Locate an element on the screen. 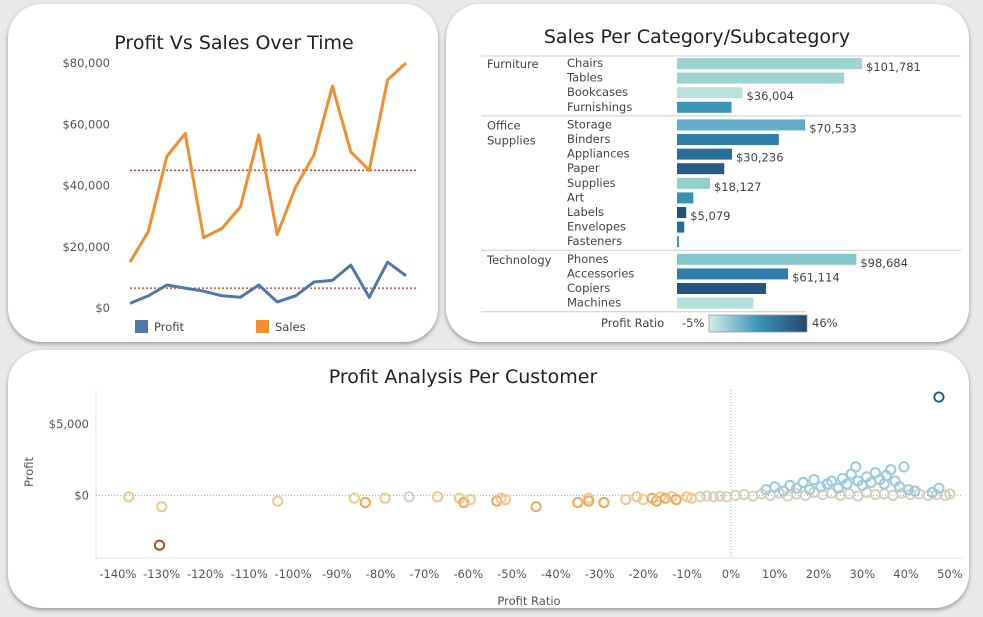  subcategory-label: Supplies is located at coordinates (591, 183).